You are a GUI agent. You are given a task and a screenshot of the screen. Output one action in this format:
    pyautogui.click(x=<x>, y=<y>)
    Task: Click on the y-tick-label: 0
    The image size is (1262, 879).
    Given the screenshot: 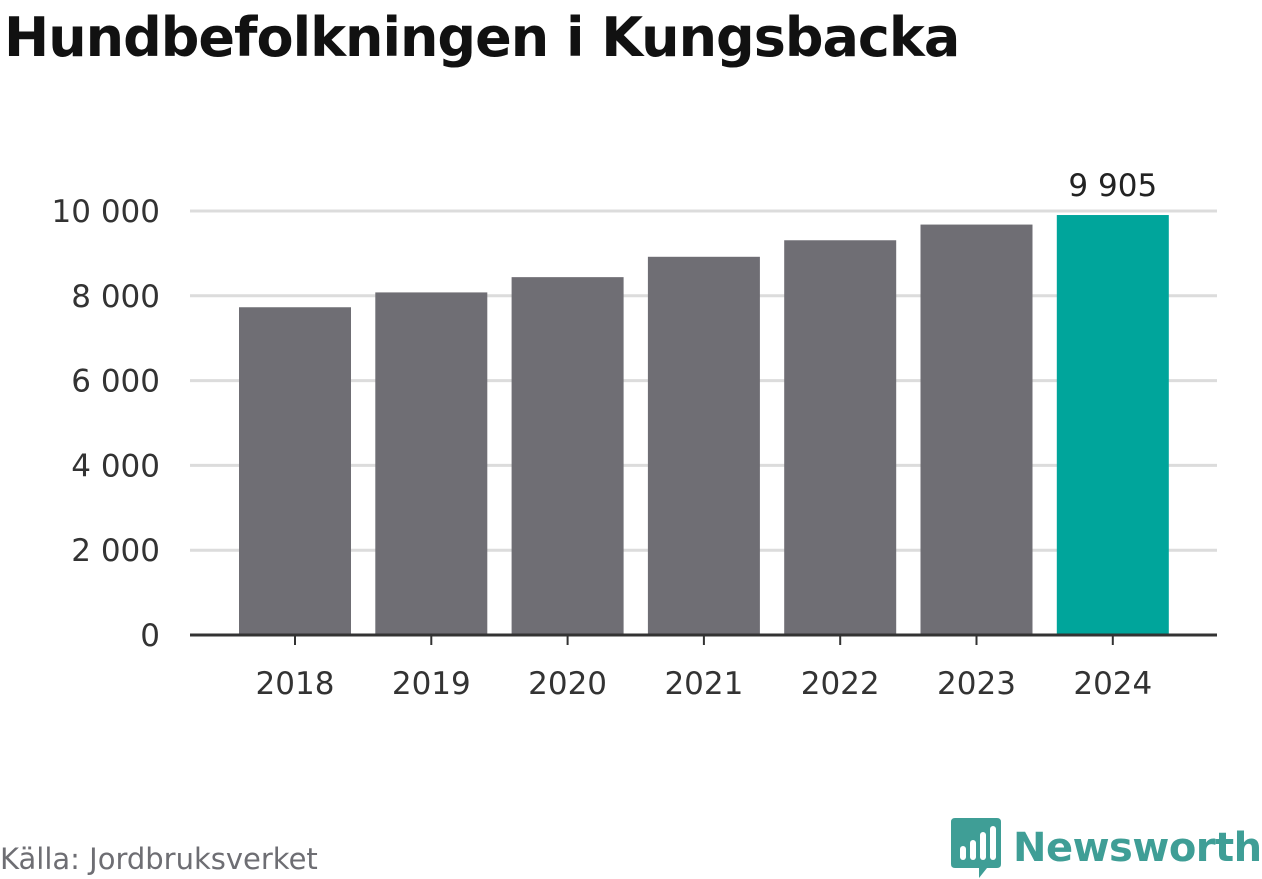 What is the action you would take?
    pyautogui.click(x=150, y=636)
    